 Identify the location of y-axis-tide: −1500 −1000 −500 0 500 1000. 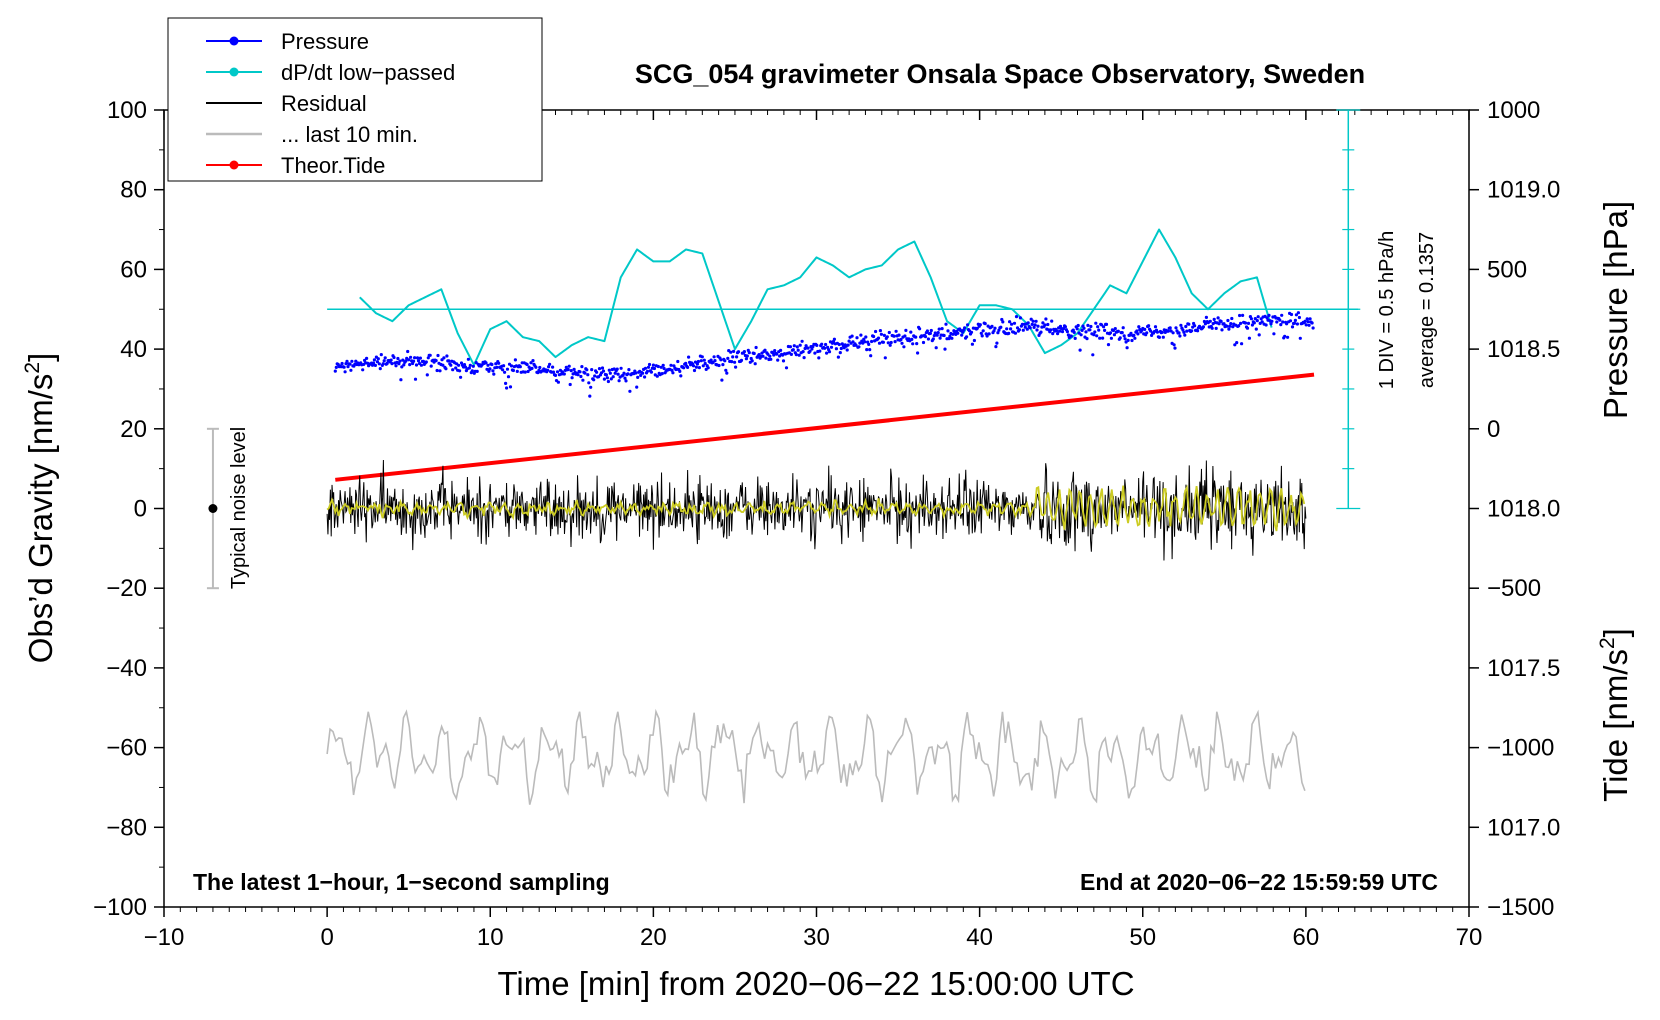
(1511, 509).